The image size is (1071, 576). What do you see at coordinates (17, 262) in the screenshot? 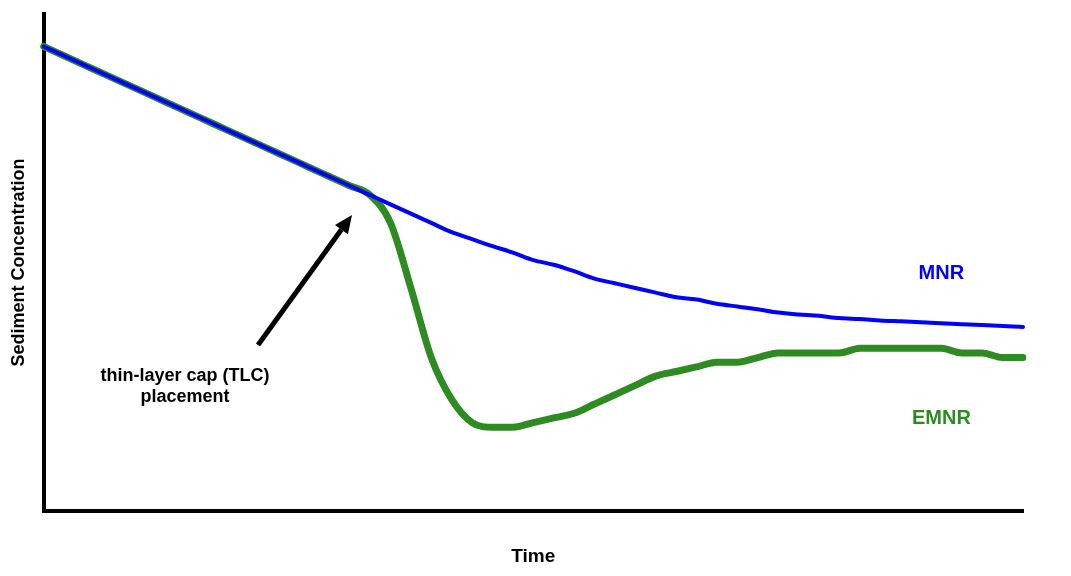
I see `y-axis-title: Sediment Concentration` at bounding box center [17, 262].